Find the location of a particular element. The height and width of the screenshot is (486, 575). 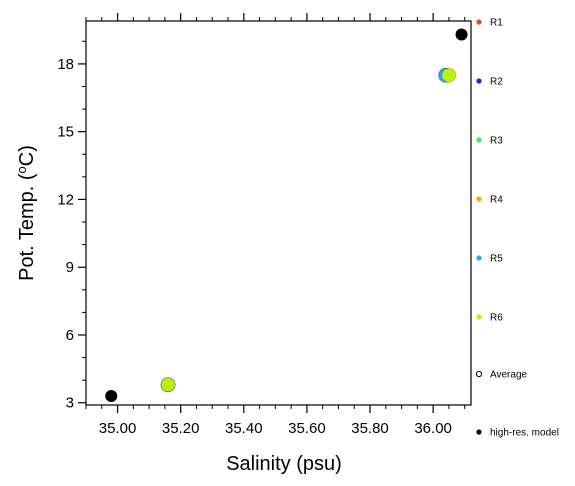

legend-marker-r4 is located at coordinates (479, 199).